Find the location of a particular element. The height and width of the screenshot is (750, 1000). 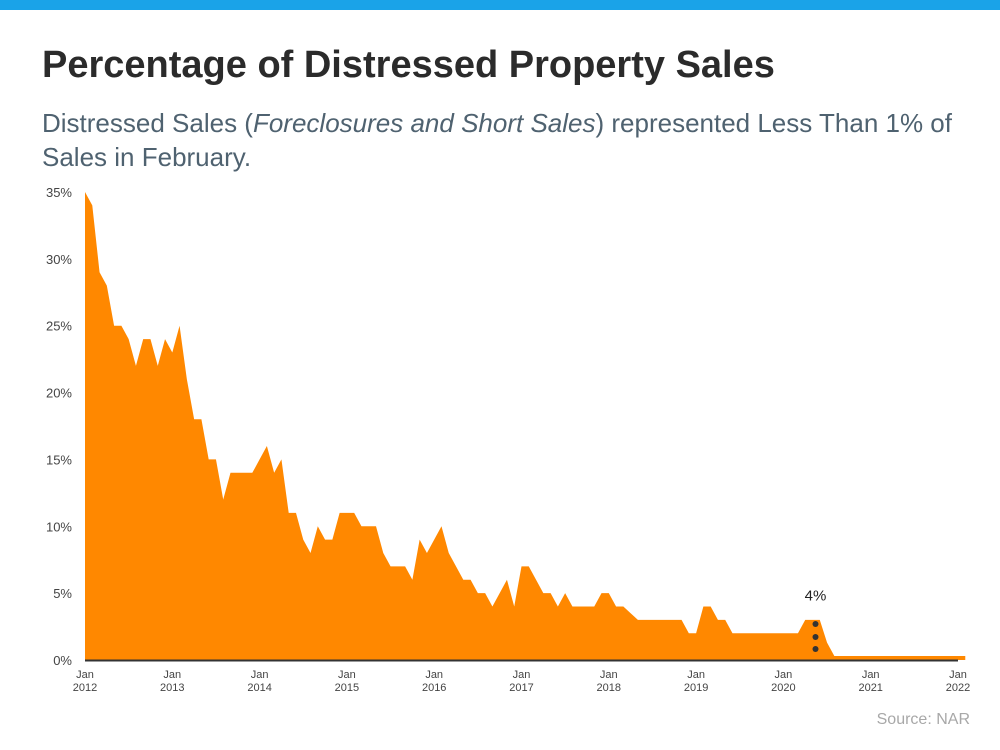

chart-title: Percentage of Distressed Property Sales is located at coordinates (408, 65).